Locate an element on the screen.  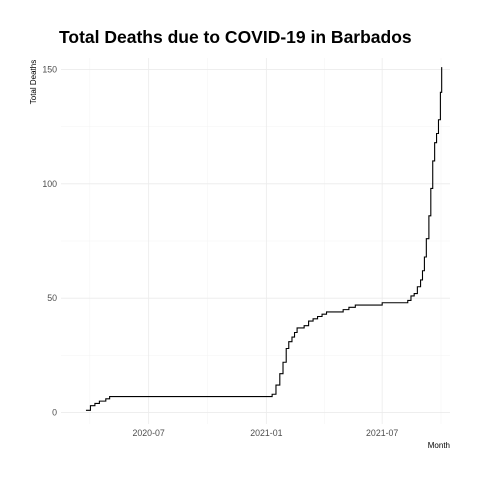
y-axis-label: Total Deaths is located at coordinates (33, 82).